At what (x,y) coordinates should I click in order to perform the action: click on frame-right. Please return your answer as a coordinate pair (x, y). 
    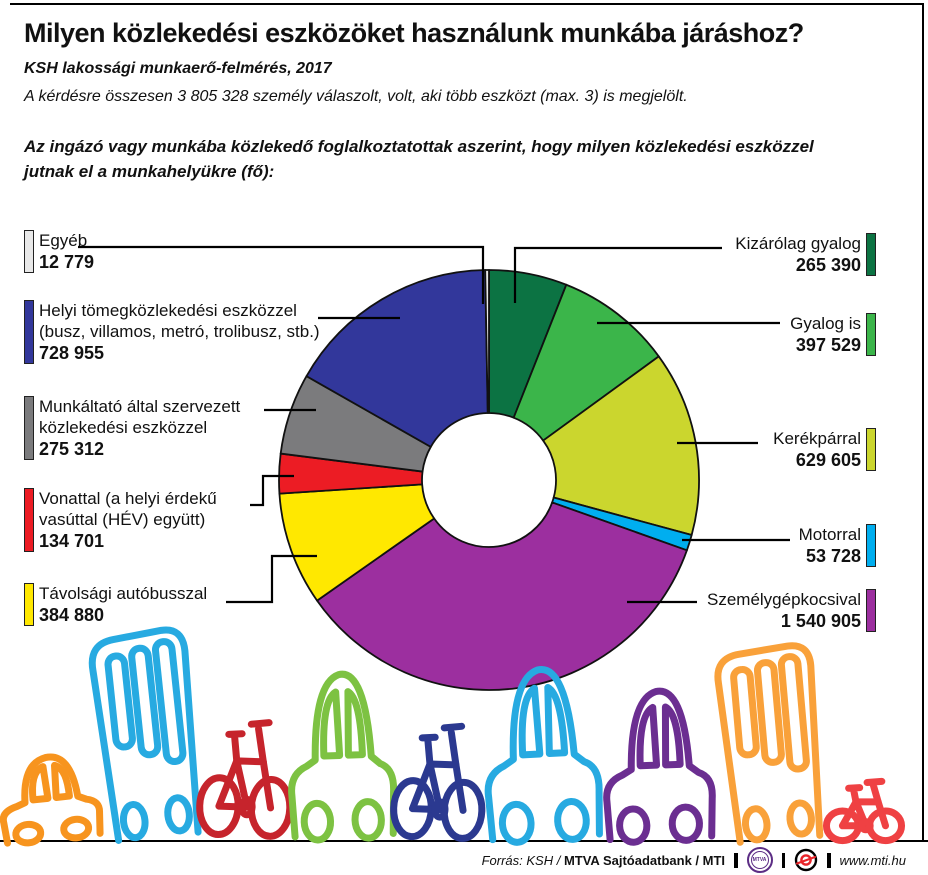
    Looking at the image, I should click on (923, 422).